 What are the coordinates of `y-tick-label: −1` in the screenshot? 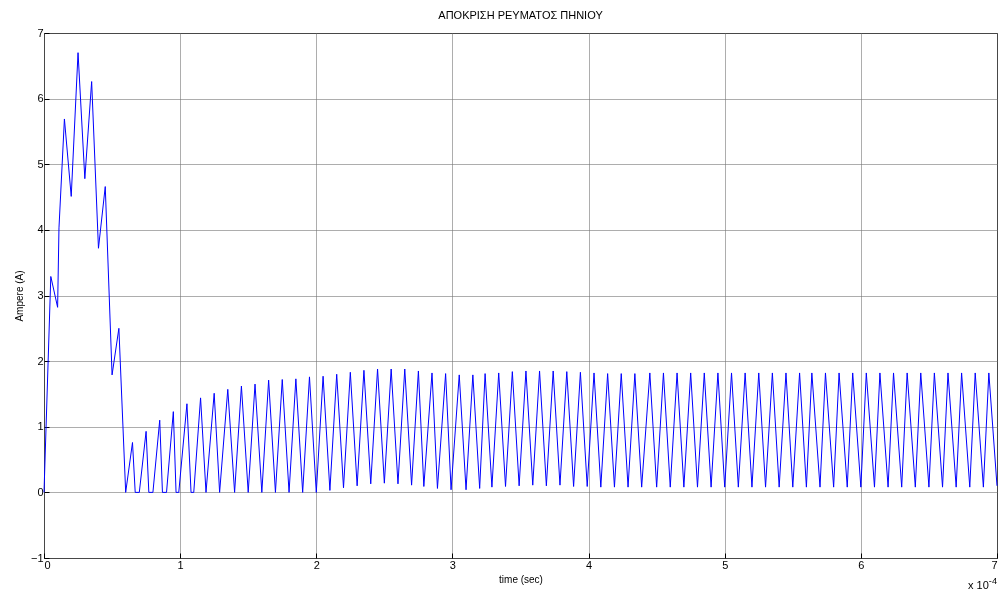 It's located at (37, 557).